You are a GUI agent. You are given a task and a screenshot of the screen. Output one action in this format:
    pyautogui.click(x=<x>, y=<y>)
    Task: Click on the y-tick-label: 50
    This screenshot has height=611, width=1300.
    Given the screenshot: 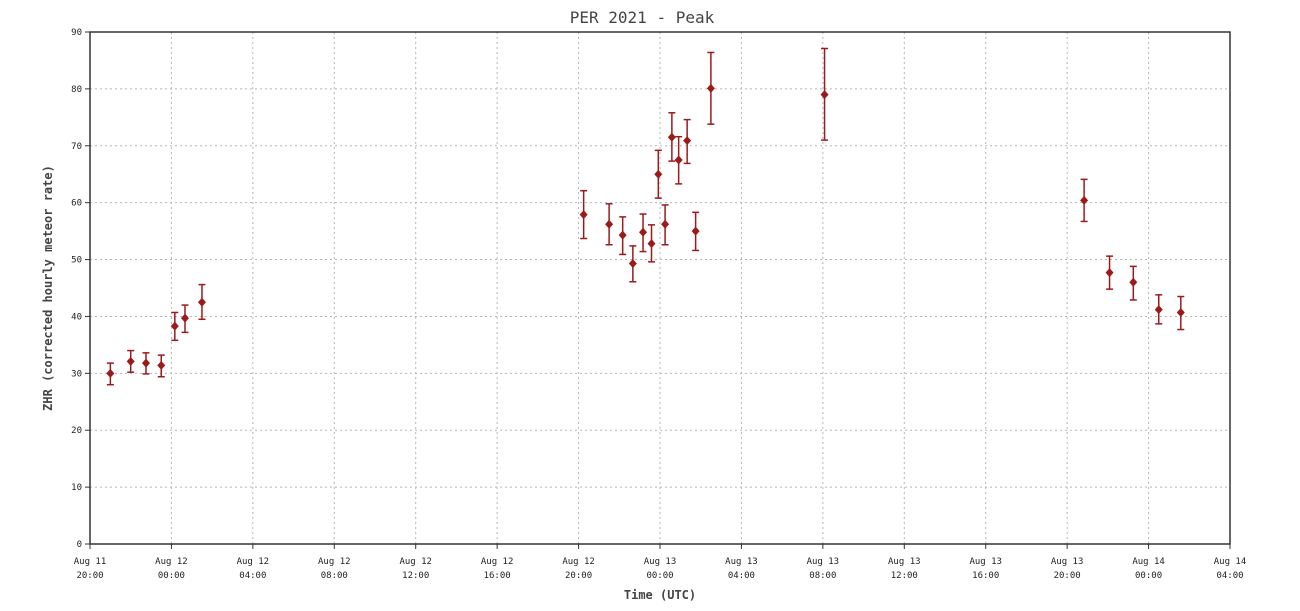 What is the action you would take?
    pyautogui.click(x=76, y=261)
    